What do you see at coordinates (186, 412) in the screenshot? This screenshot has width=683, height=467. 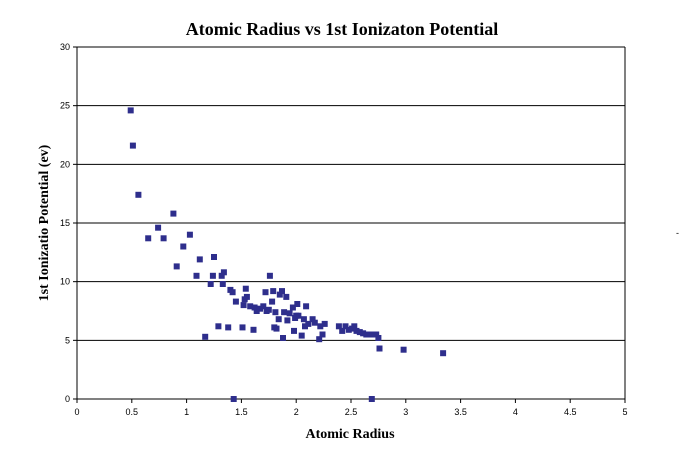 I see `x-tick-label-1: 1` at bounding box center [186, 412].